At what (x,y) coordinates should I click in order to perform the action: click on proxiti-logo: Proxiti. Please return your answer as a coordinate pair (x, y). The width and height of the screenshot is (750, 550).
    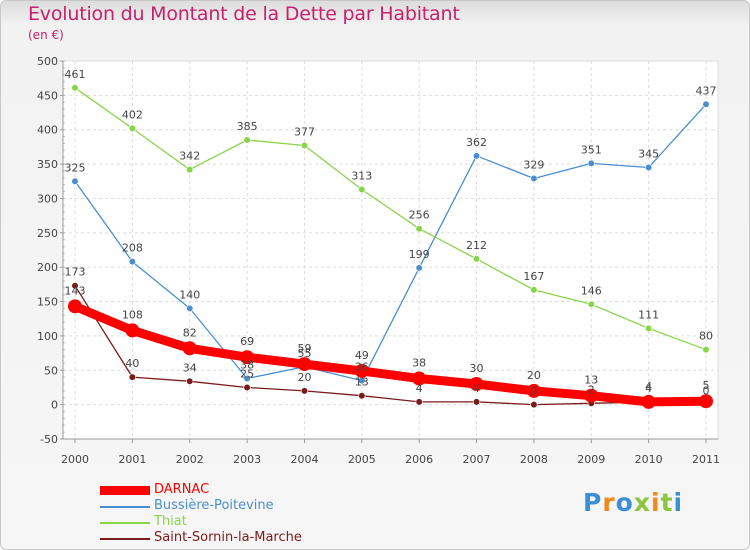
    Looking at the image, I should click on (633, 502).